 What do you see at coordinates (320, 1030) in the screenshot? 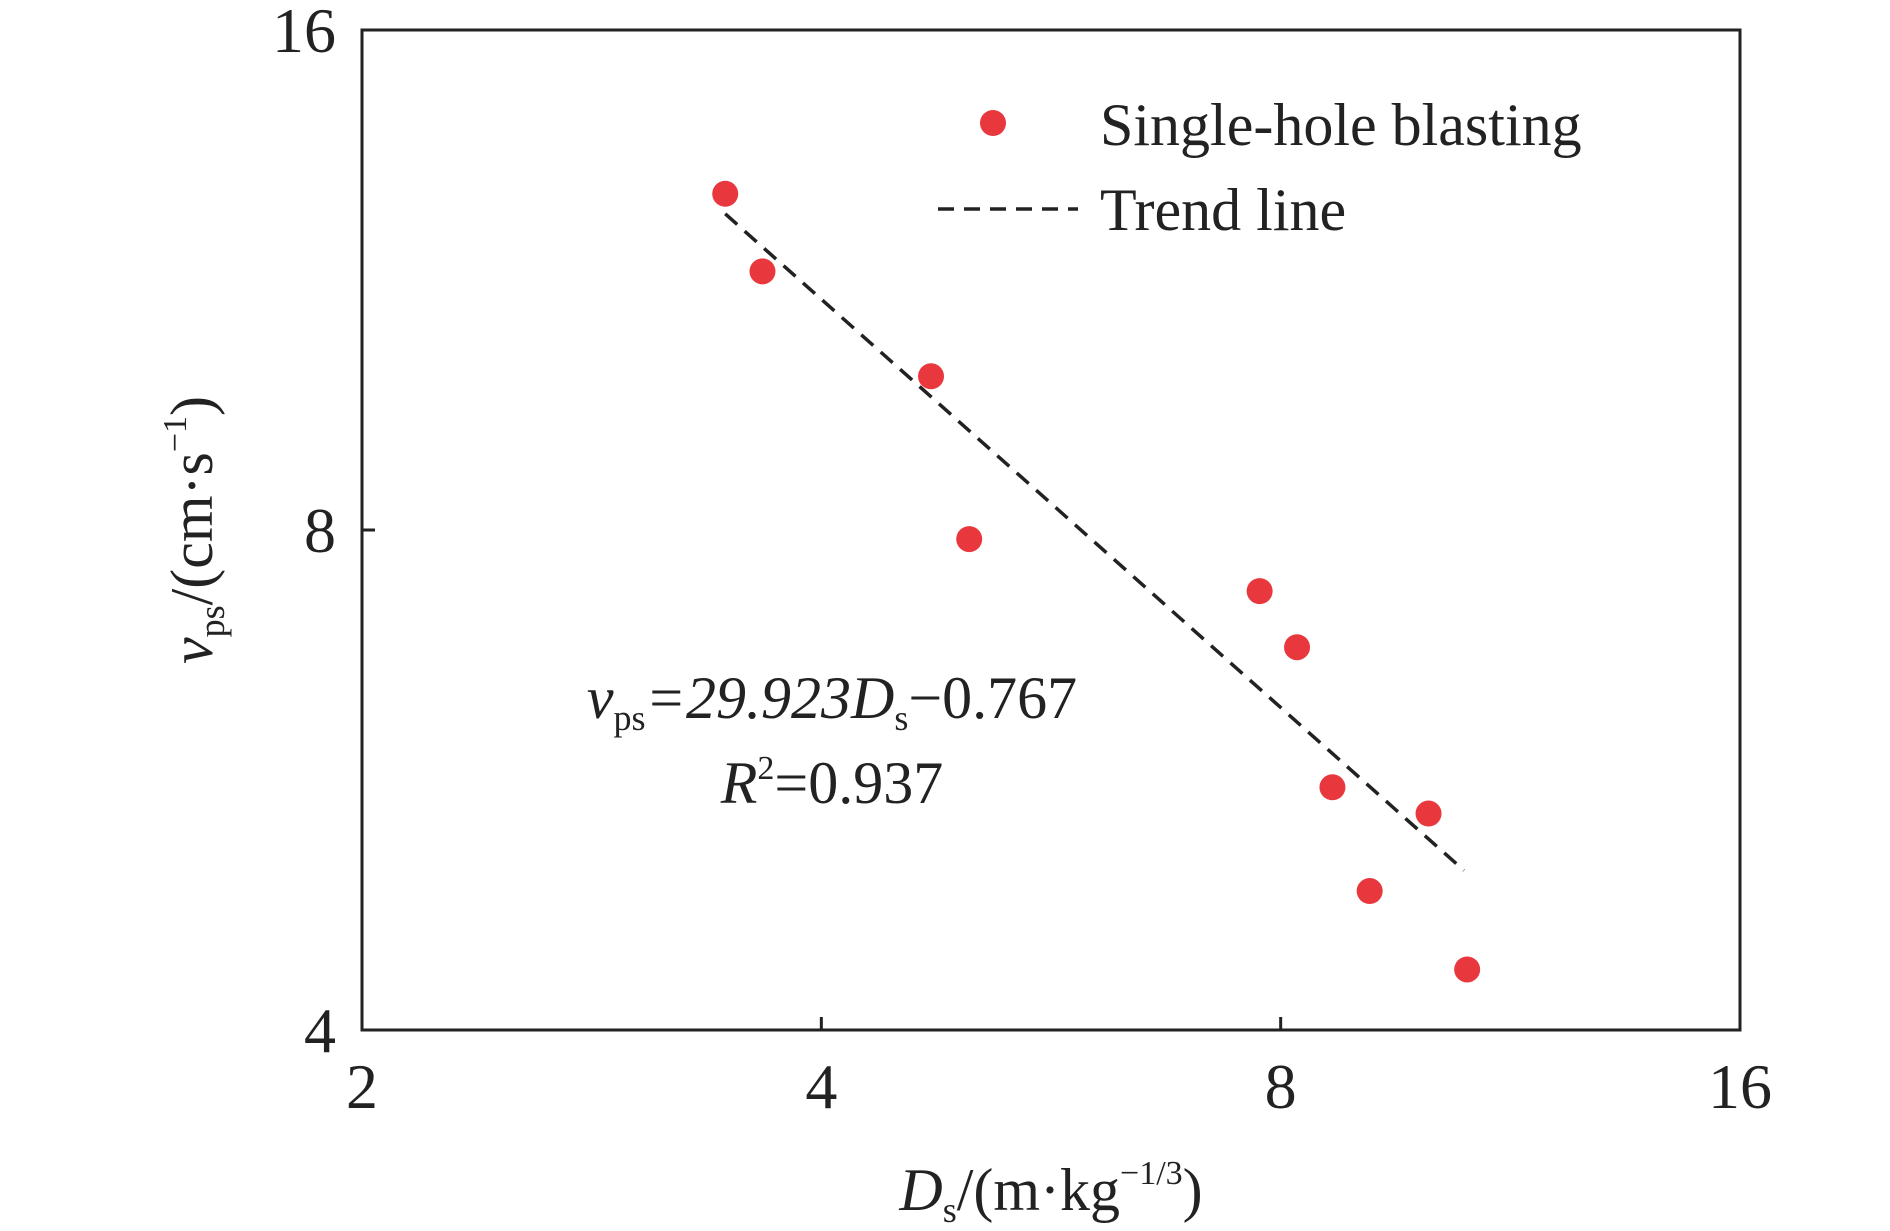
I see `y-tick-label-0: 4` at bounding box center [320, 1030].